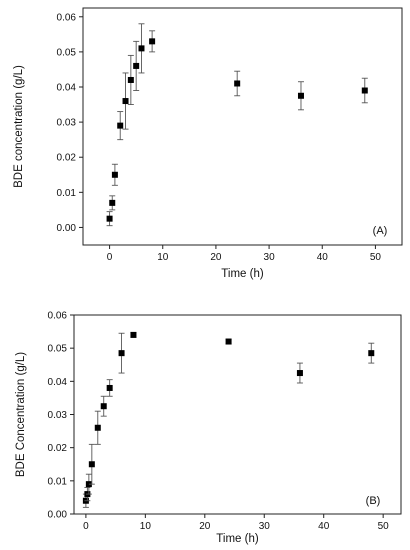  Describe the element at coordinates (380, 231) in the screenshot. I see `panel-label: (A)` at that location.